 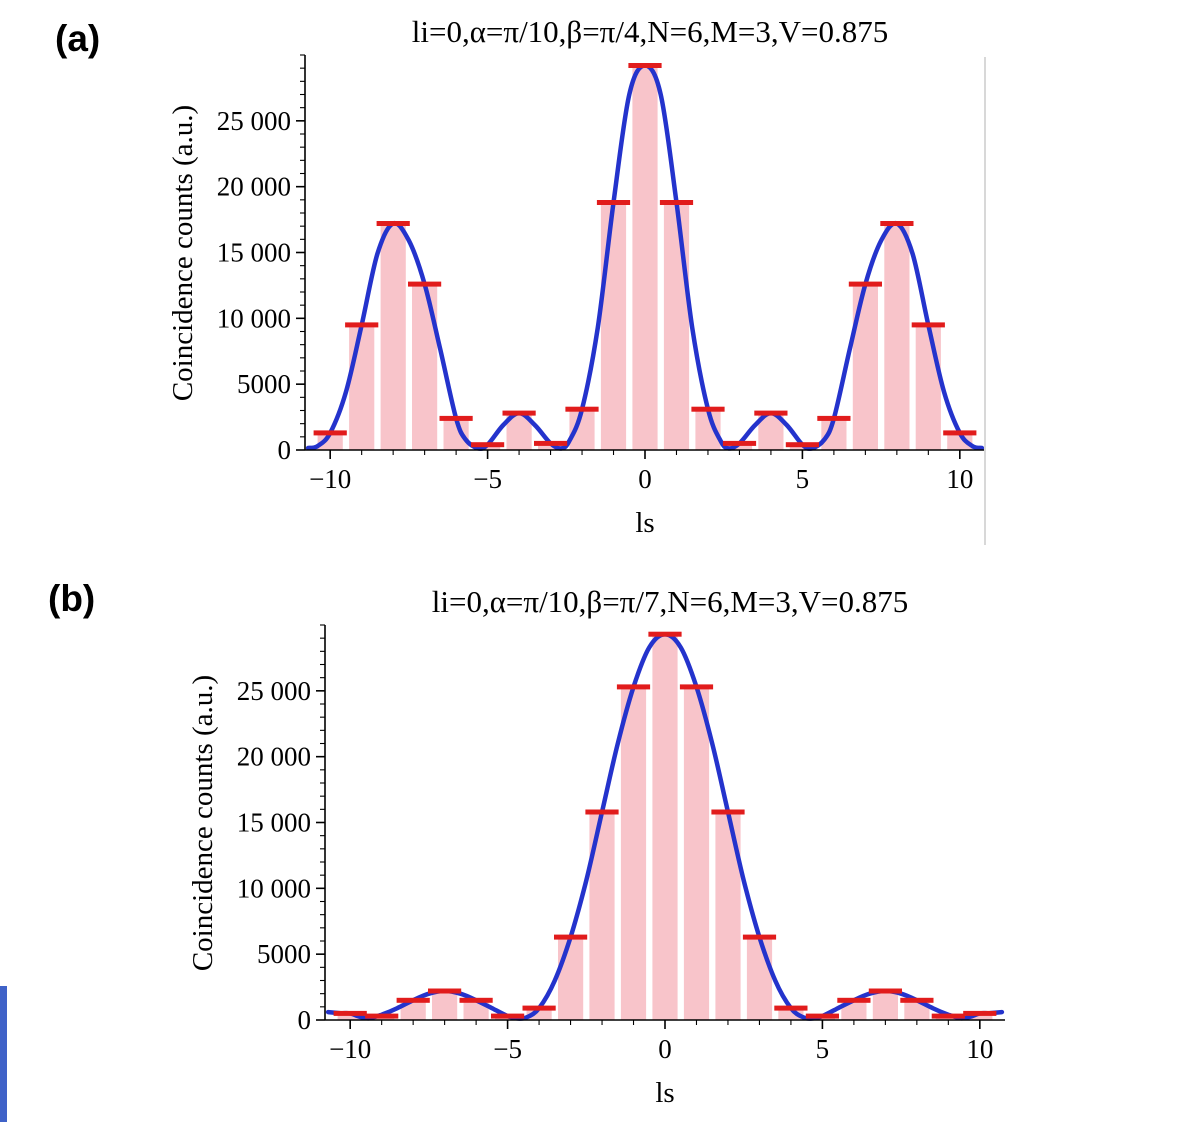 What do you see at coordinates (3, 1054) in the screenshot?
I see `page-edge-strip` at bounding box center [3, 1054].